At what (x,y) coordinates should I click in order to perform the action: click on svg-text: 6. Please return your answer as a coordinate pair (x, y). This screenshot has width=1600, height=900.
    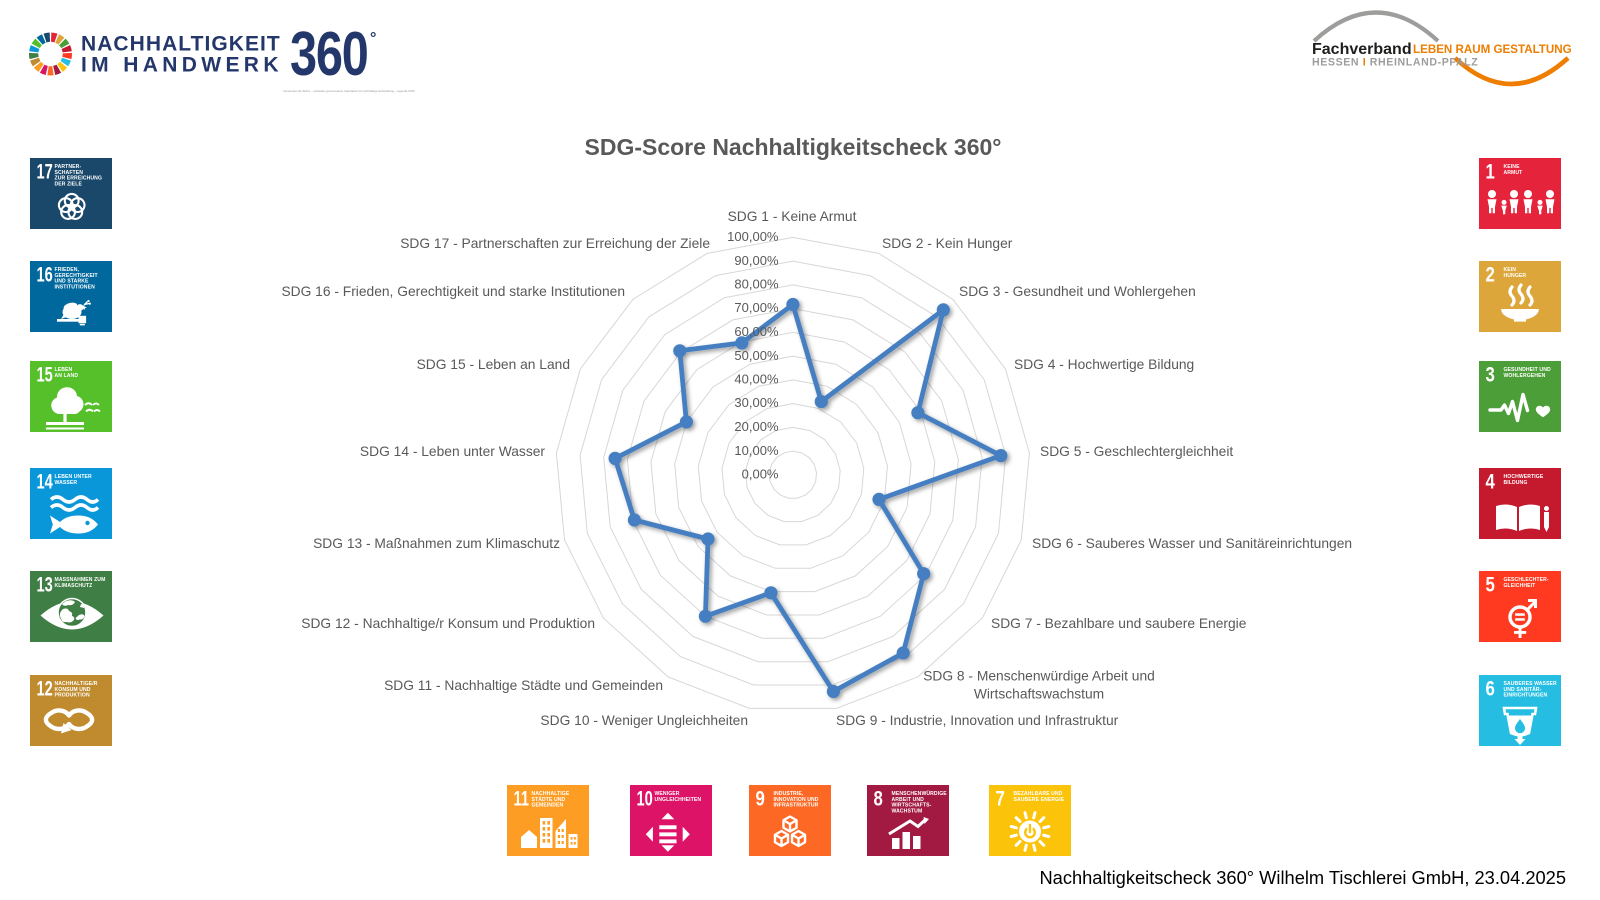
    Looking at the image, I should click on (1491, 689).